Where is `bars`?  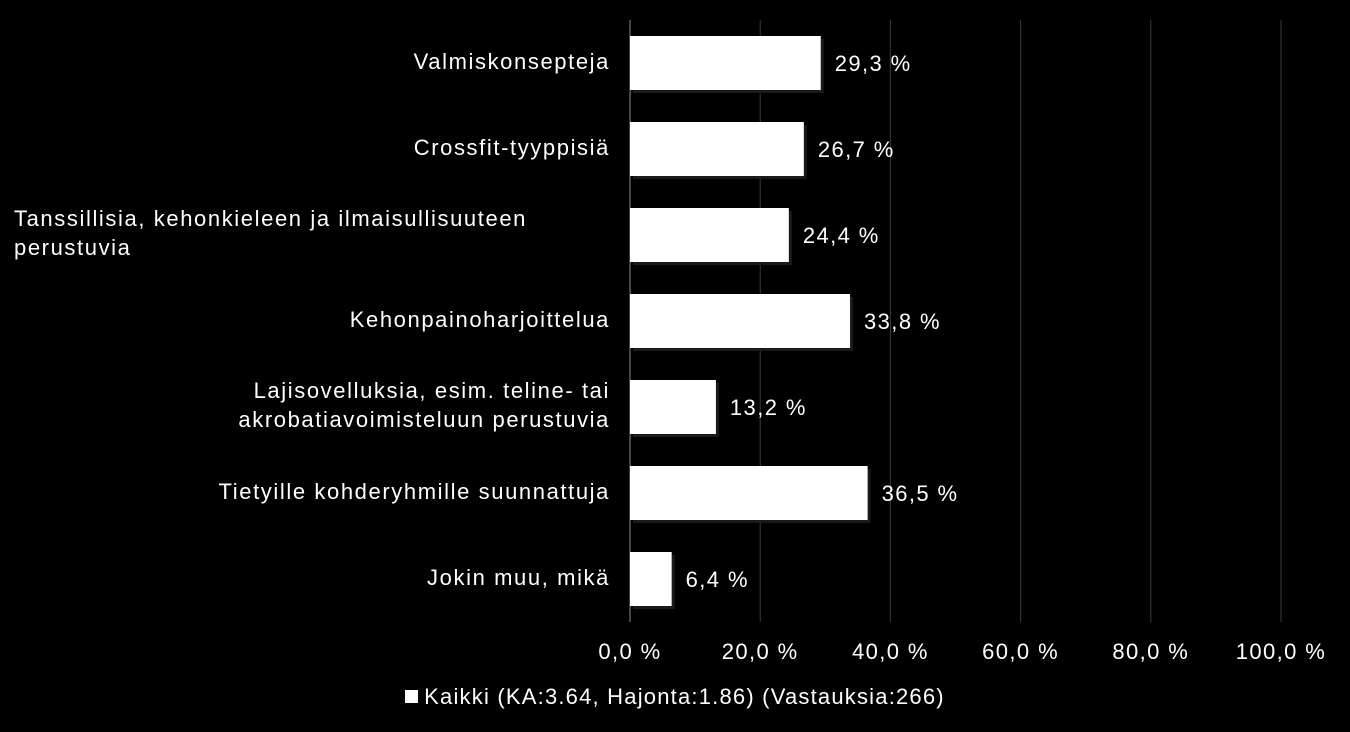
bars is located at coordinates (750, 322).